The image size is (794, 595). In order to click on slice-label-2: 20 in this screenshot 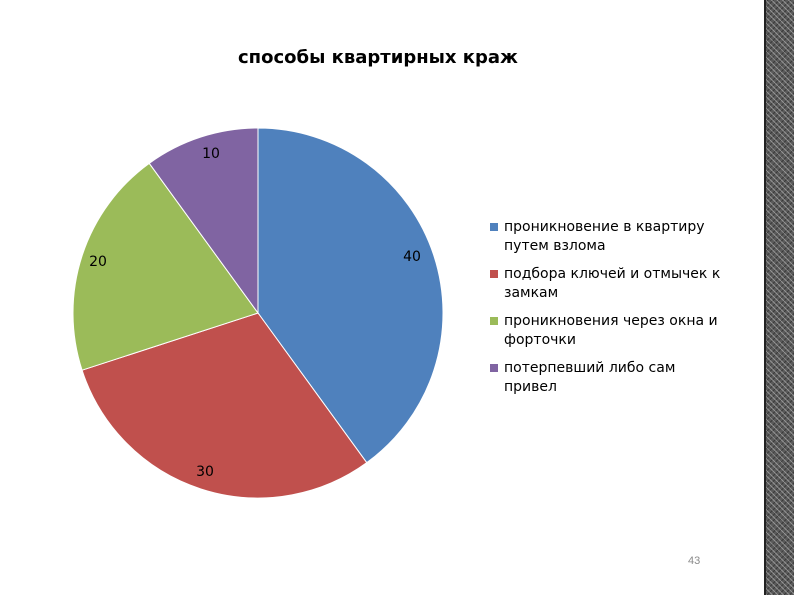, I will do `click(98, 262)`.